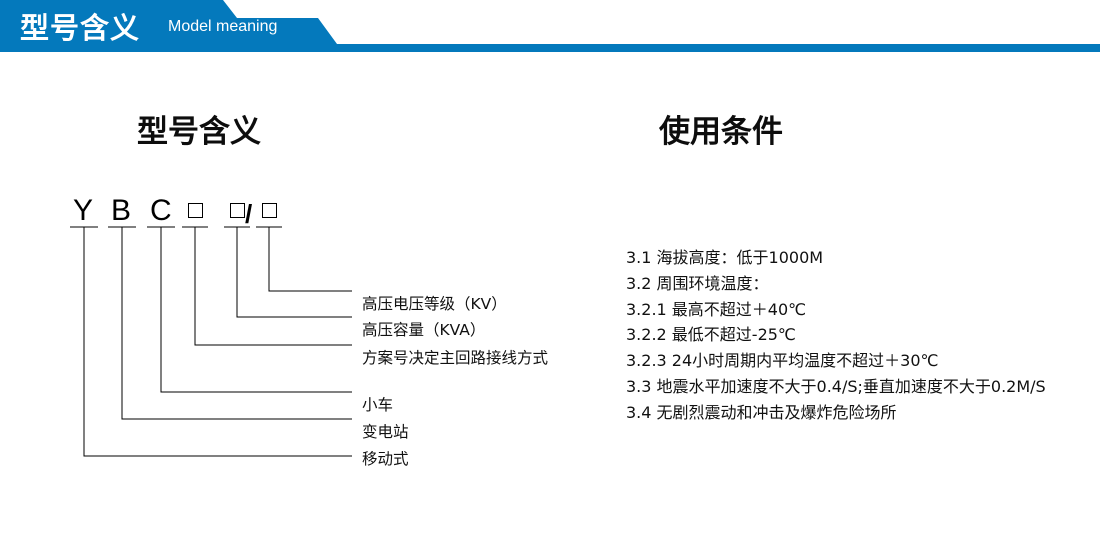 The width and height of the screenshot is (1100, 543). I want to click on condition-line: 3.4 无剧烈震动和冲击及爆炸危险场所, so click(761, 412).